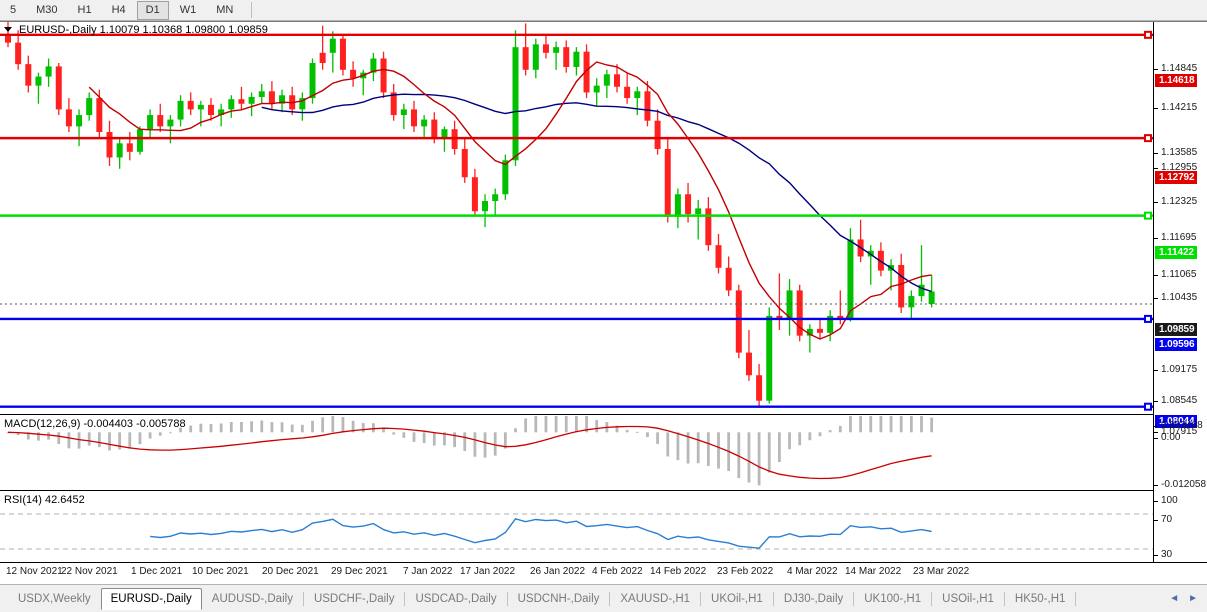 The height and width of the screenshot is (612, 1207). Describe the element at coordinates (359, 571) in the screenshot. I see `time-tick: 29 Dec 2021` at that location.